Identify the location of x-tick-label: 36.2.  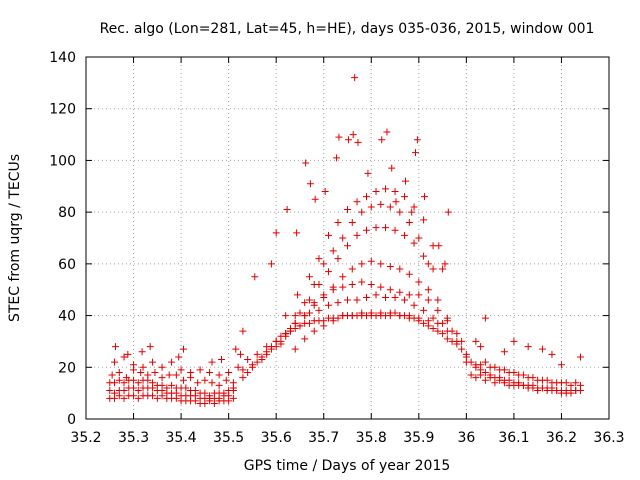
(561, 438).